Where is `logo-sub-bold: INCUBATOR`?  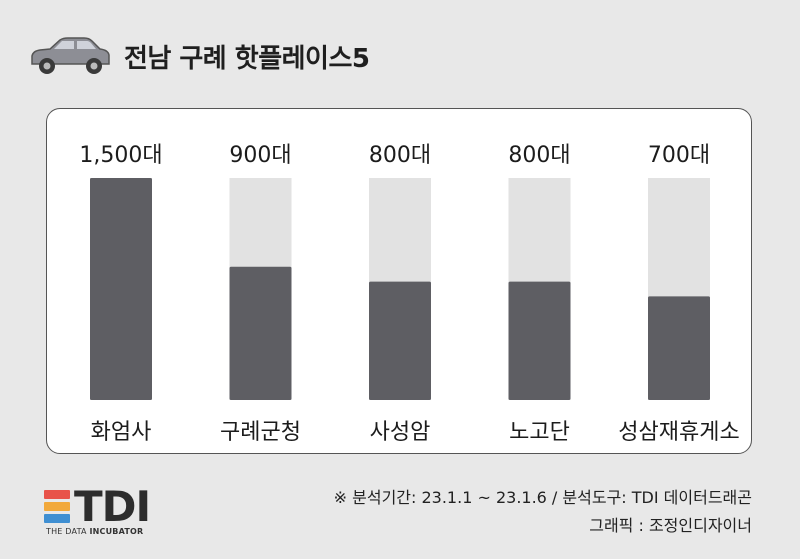 logo-sub-bold: INCUBATOR is located at coordinates (116, 531).